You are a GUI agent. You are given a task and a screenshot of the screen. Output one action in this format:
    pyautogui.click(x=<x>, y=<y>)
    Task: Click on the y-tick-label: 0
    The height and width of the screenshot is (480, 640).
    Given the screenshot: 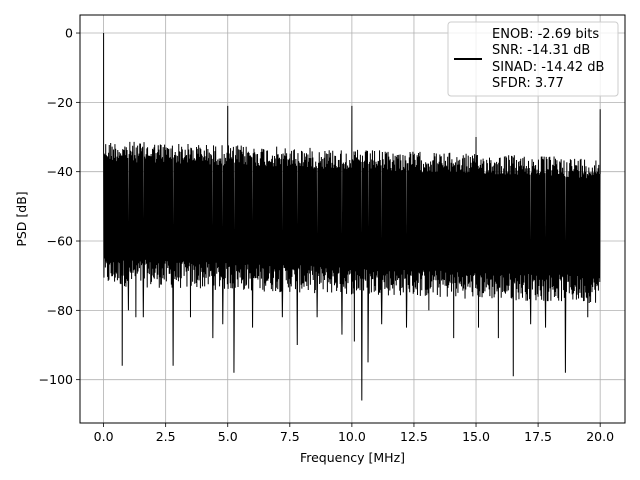 What is the action you would take?
    pyautogui.click(x=69, y=33)
    